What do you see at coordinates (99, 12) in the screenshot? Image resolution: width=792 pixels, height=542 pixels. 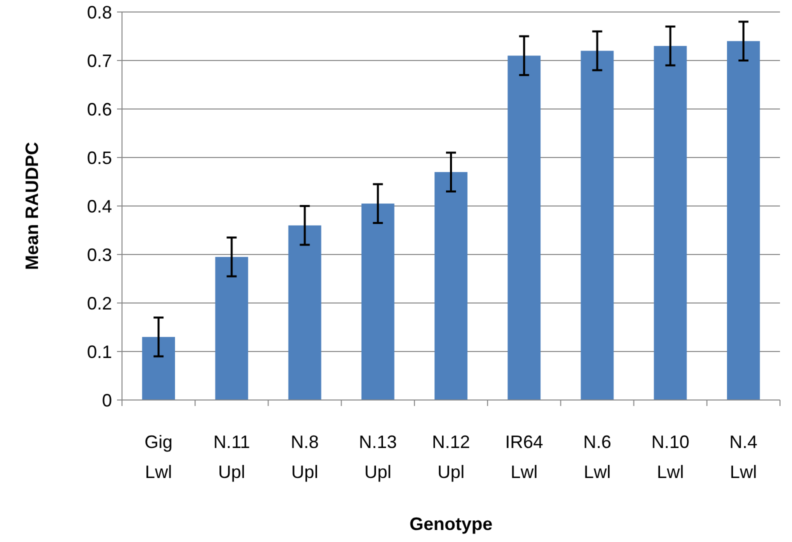 I see `y-tick-label: 0.8` at bounding box center [99, 12].